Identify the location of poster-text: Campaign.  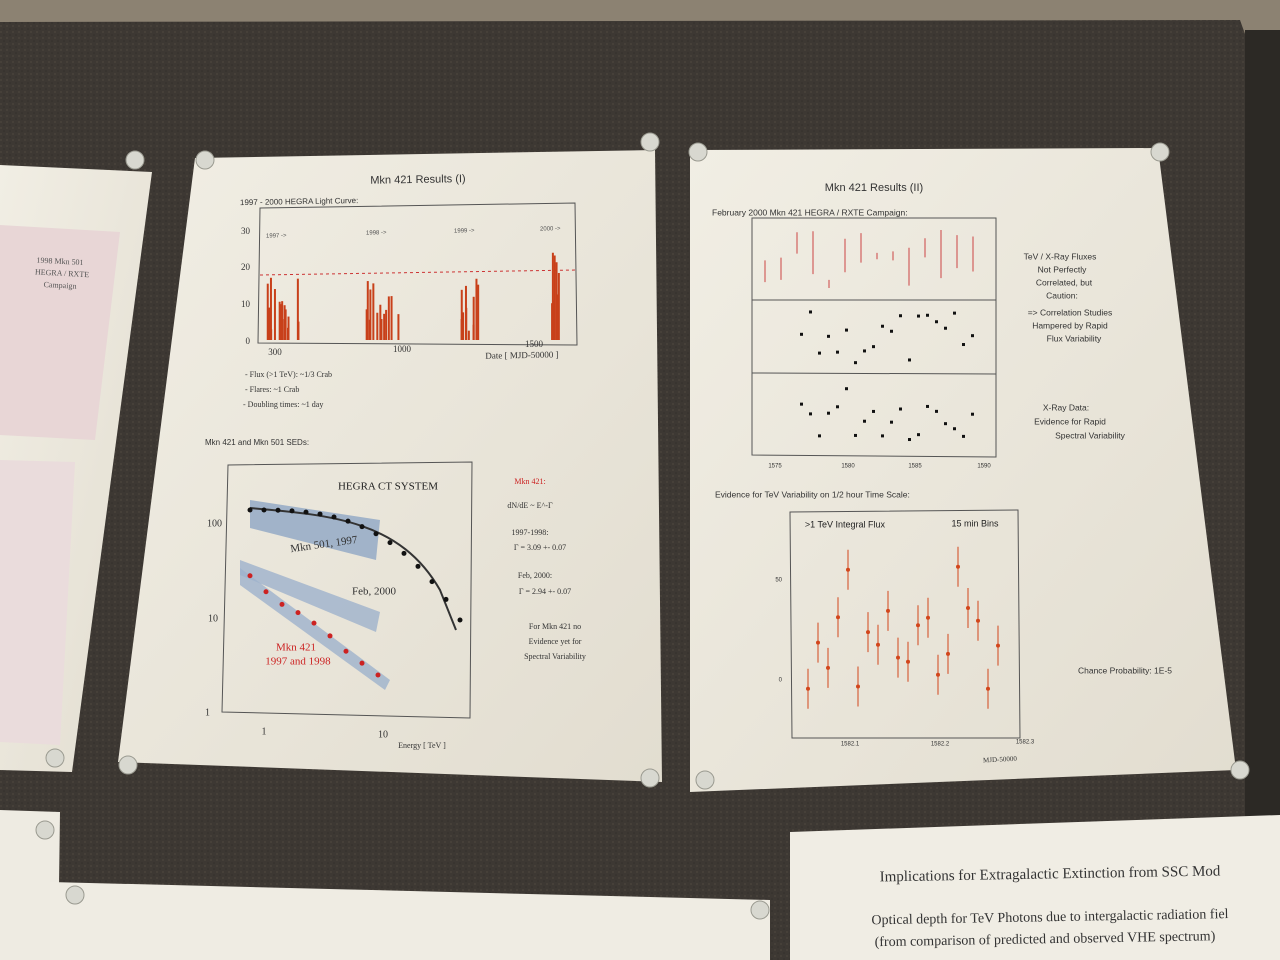
(59, 285).